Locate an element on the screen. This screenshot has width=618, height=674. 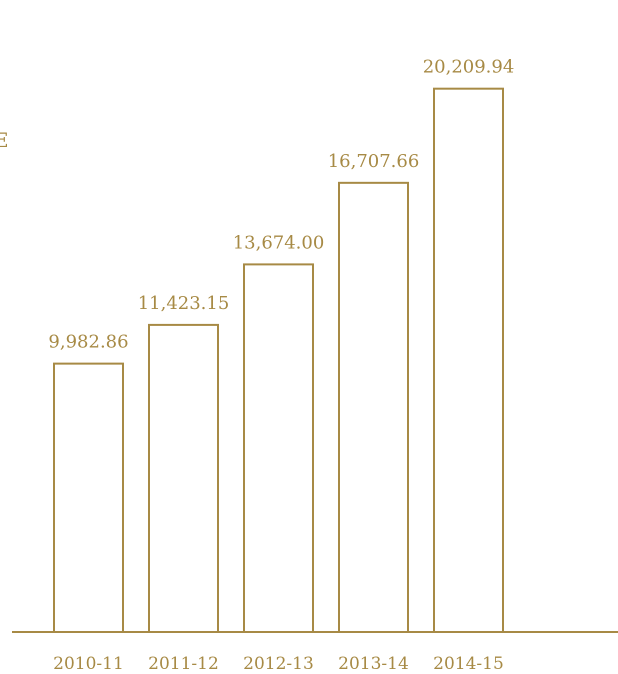
x-tick-label-2012-13: 2012-13 is located at coordinates (278, 664).